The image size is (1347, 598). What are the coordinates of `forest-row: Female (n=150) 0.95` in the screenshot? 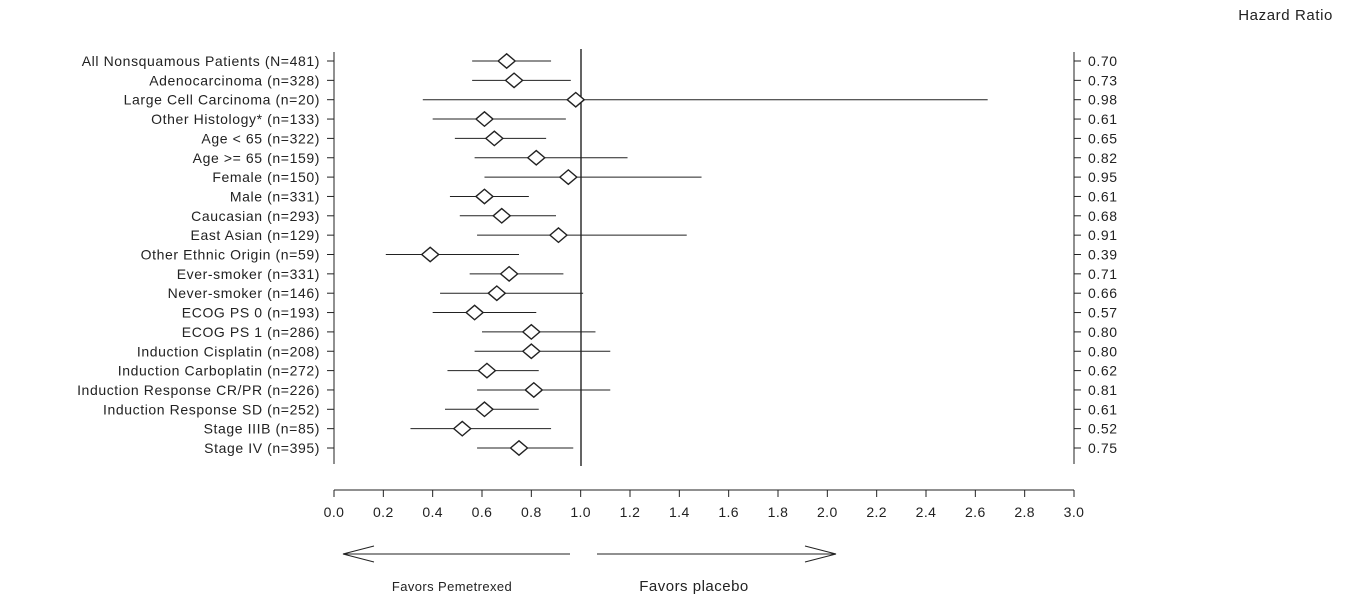 It's located at (665, 177).